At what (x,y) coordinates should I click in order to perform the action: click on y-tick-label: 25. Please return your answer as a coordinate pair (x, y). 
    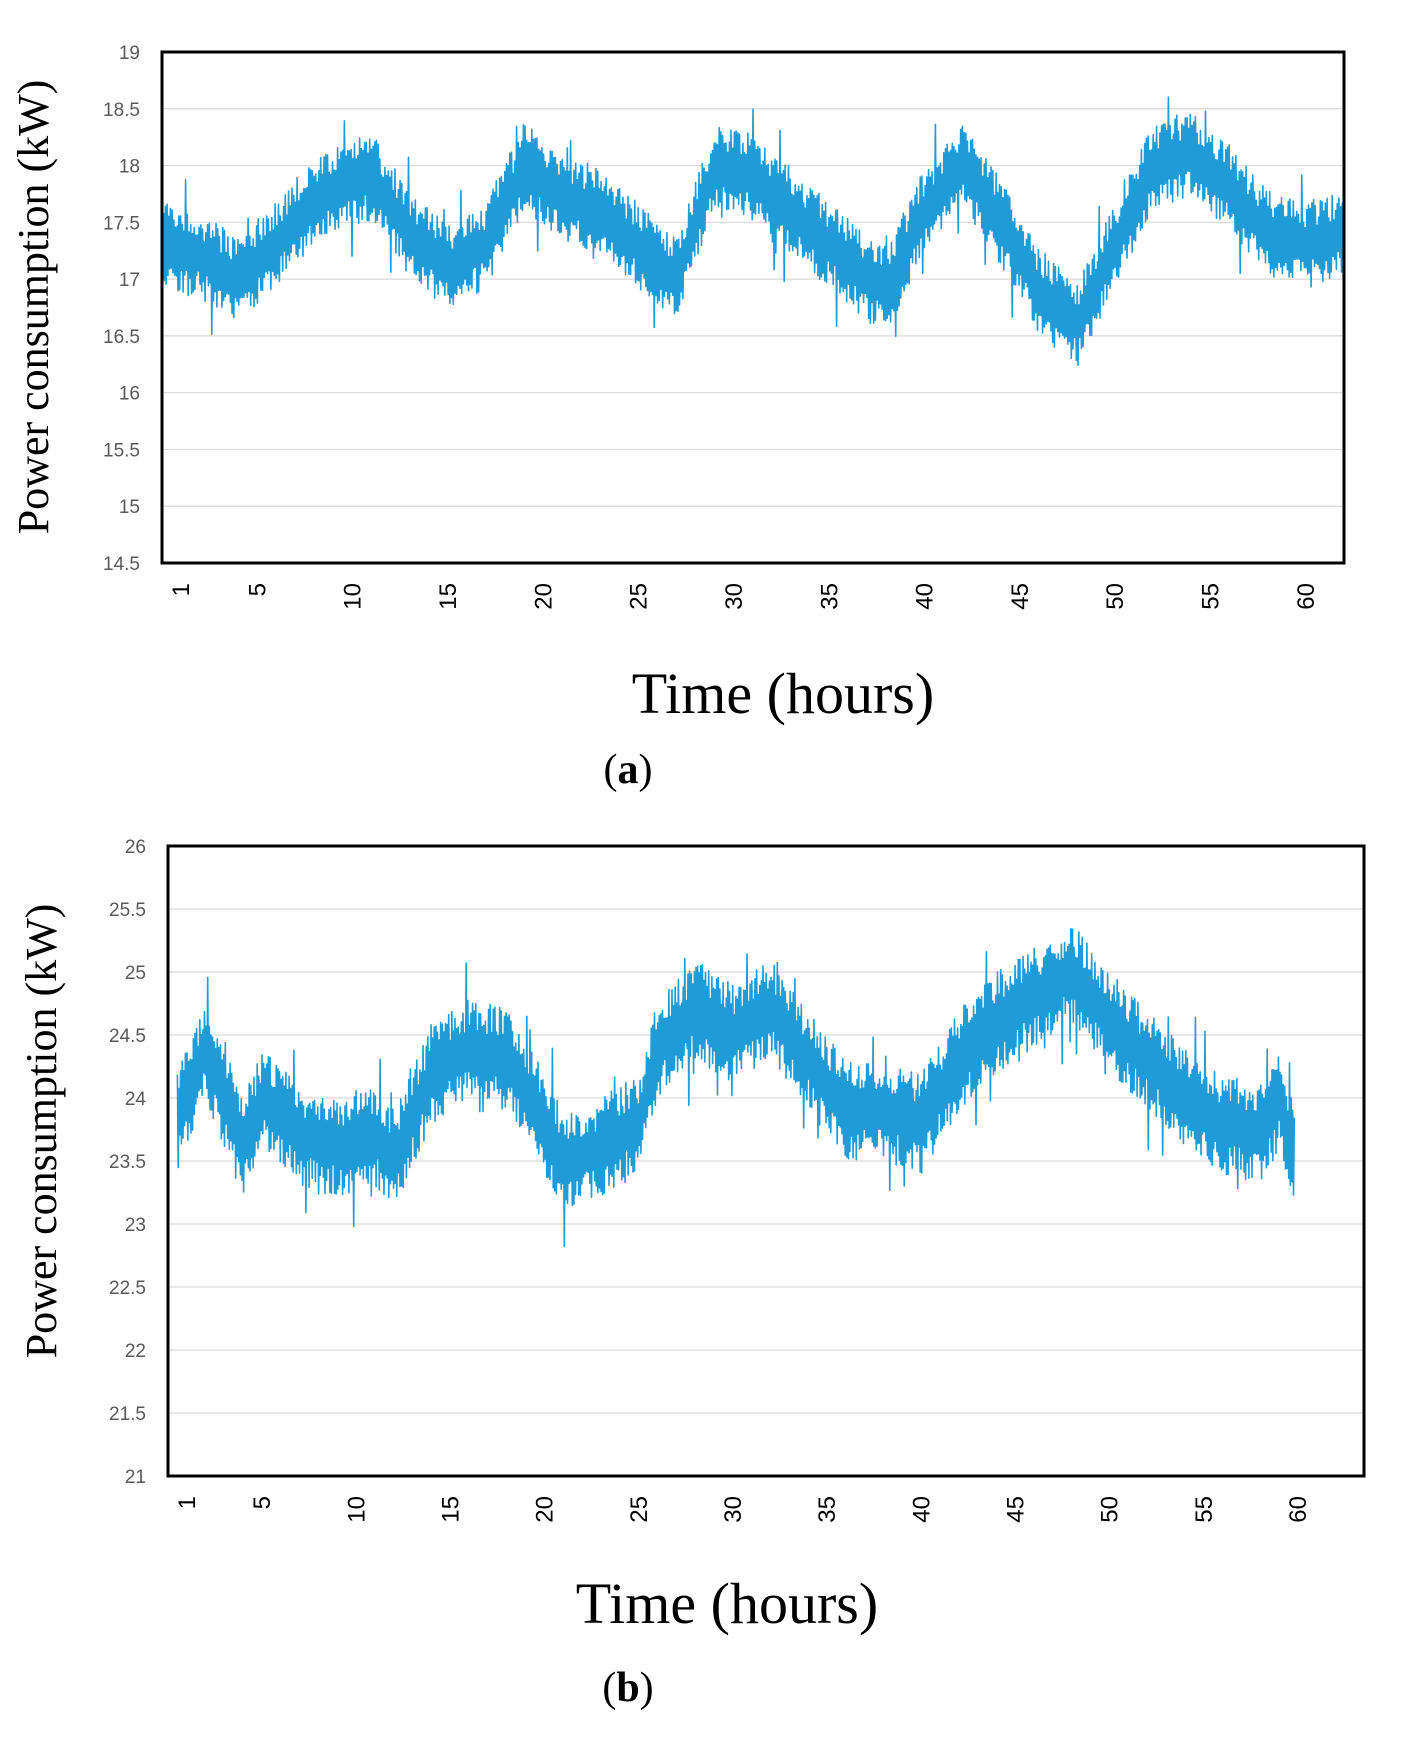
    Looking at the image, I should click on (135, 973).